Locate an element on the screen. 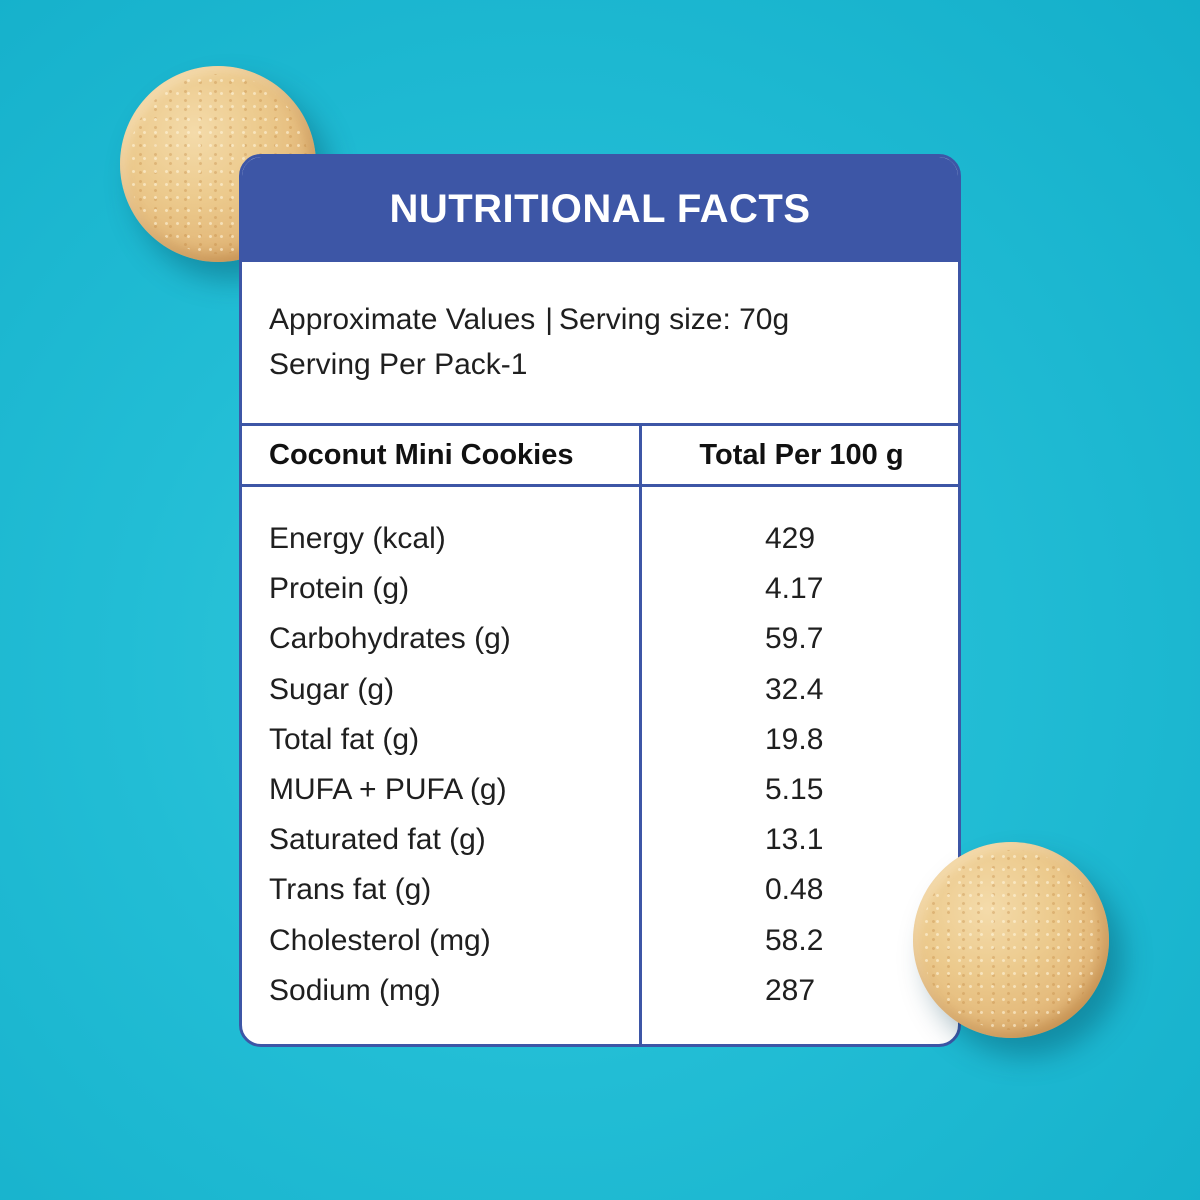 The height and width of the screenshot is (1200, 1200). table-row: Carbohydrates (g) 59.7 is located at coordinates (600, 639).